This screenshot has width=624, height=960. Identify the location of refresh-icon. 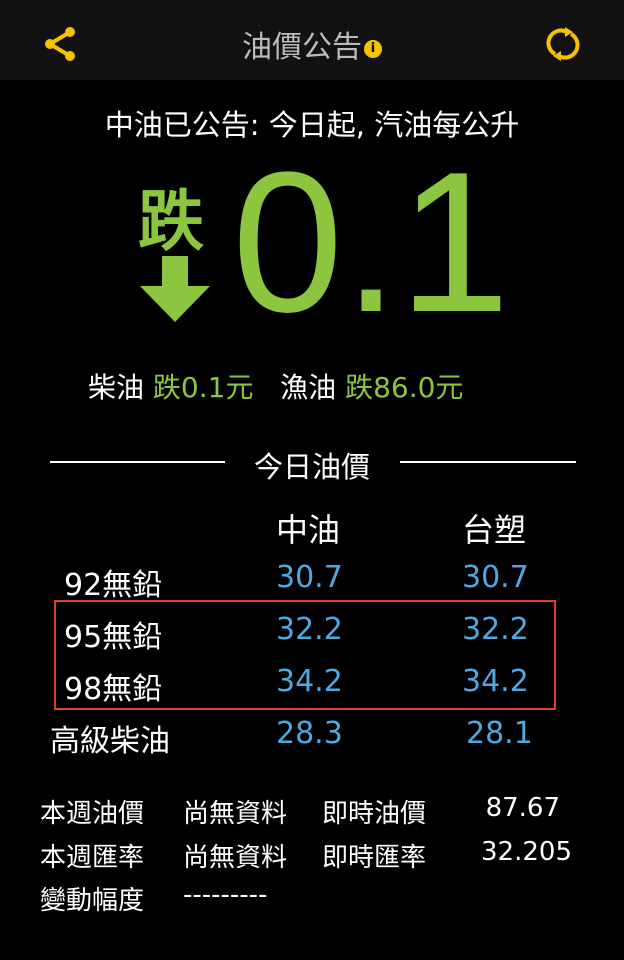
(563, 44).